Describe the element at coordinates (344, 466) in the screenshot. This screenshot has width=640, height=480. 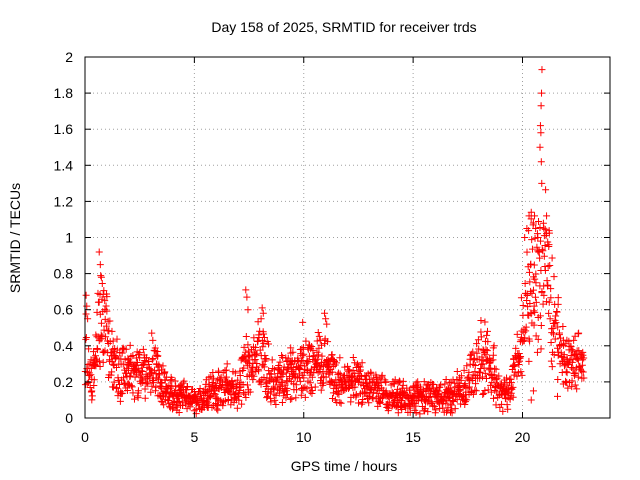
I see `x-axis-label: GPS time / hours` at that location.